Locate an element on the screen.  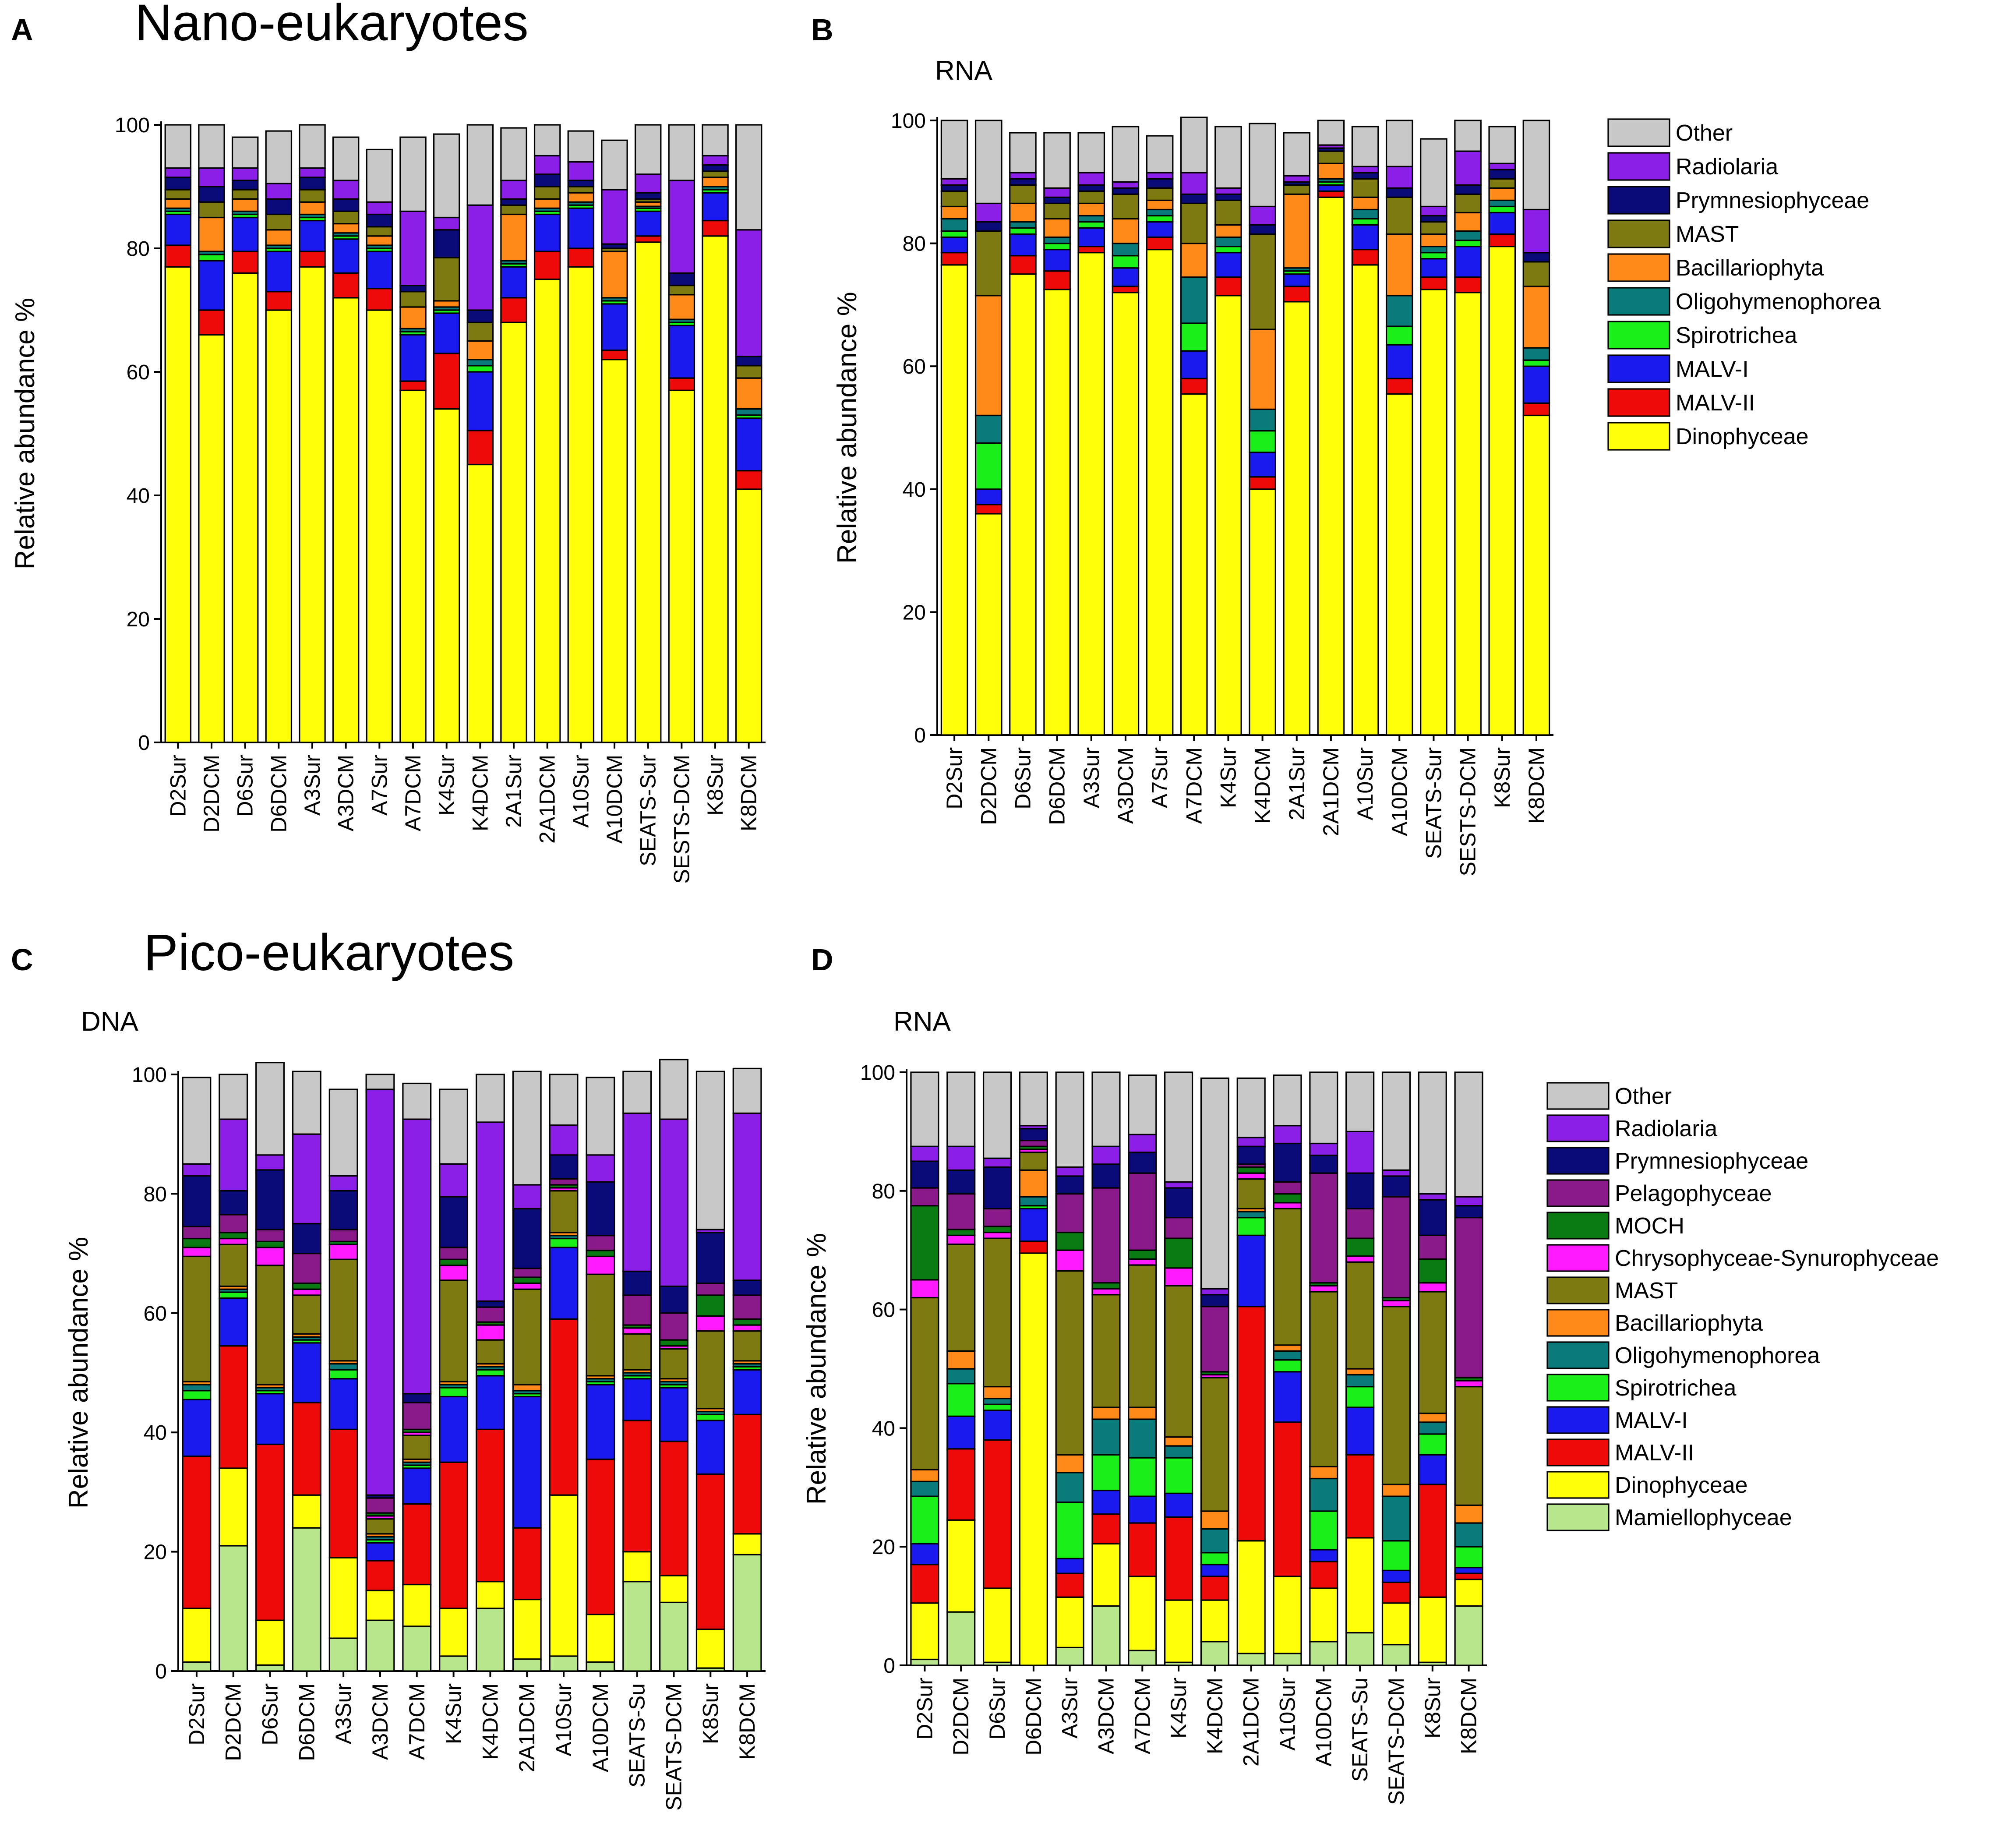
x-tick-label: SEATS-Sur is located at coordinates (1434, 803).